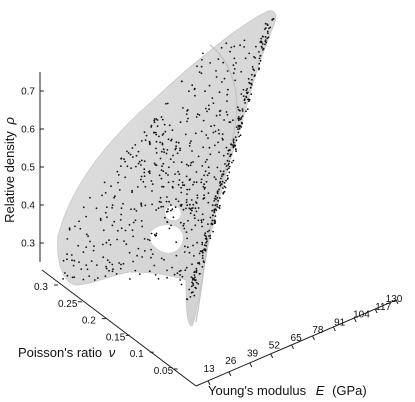  I want to click on x-tick-label: 13, so click(209, 369).